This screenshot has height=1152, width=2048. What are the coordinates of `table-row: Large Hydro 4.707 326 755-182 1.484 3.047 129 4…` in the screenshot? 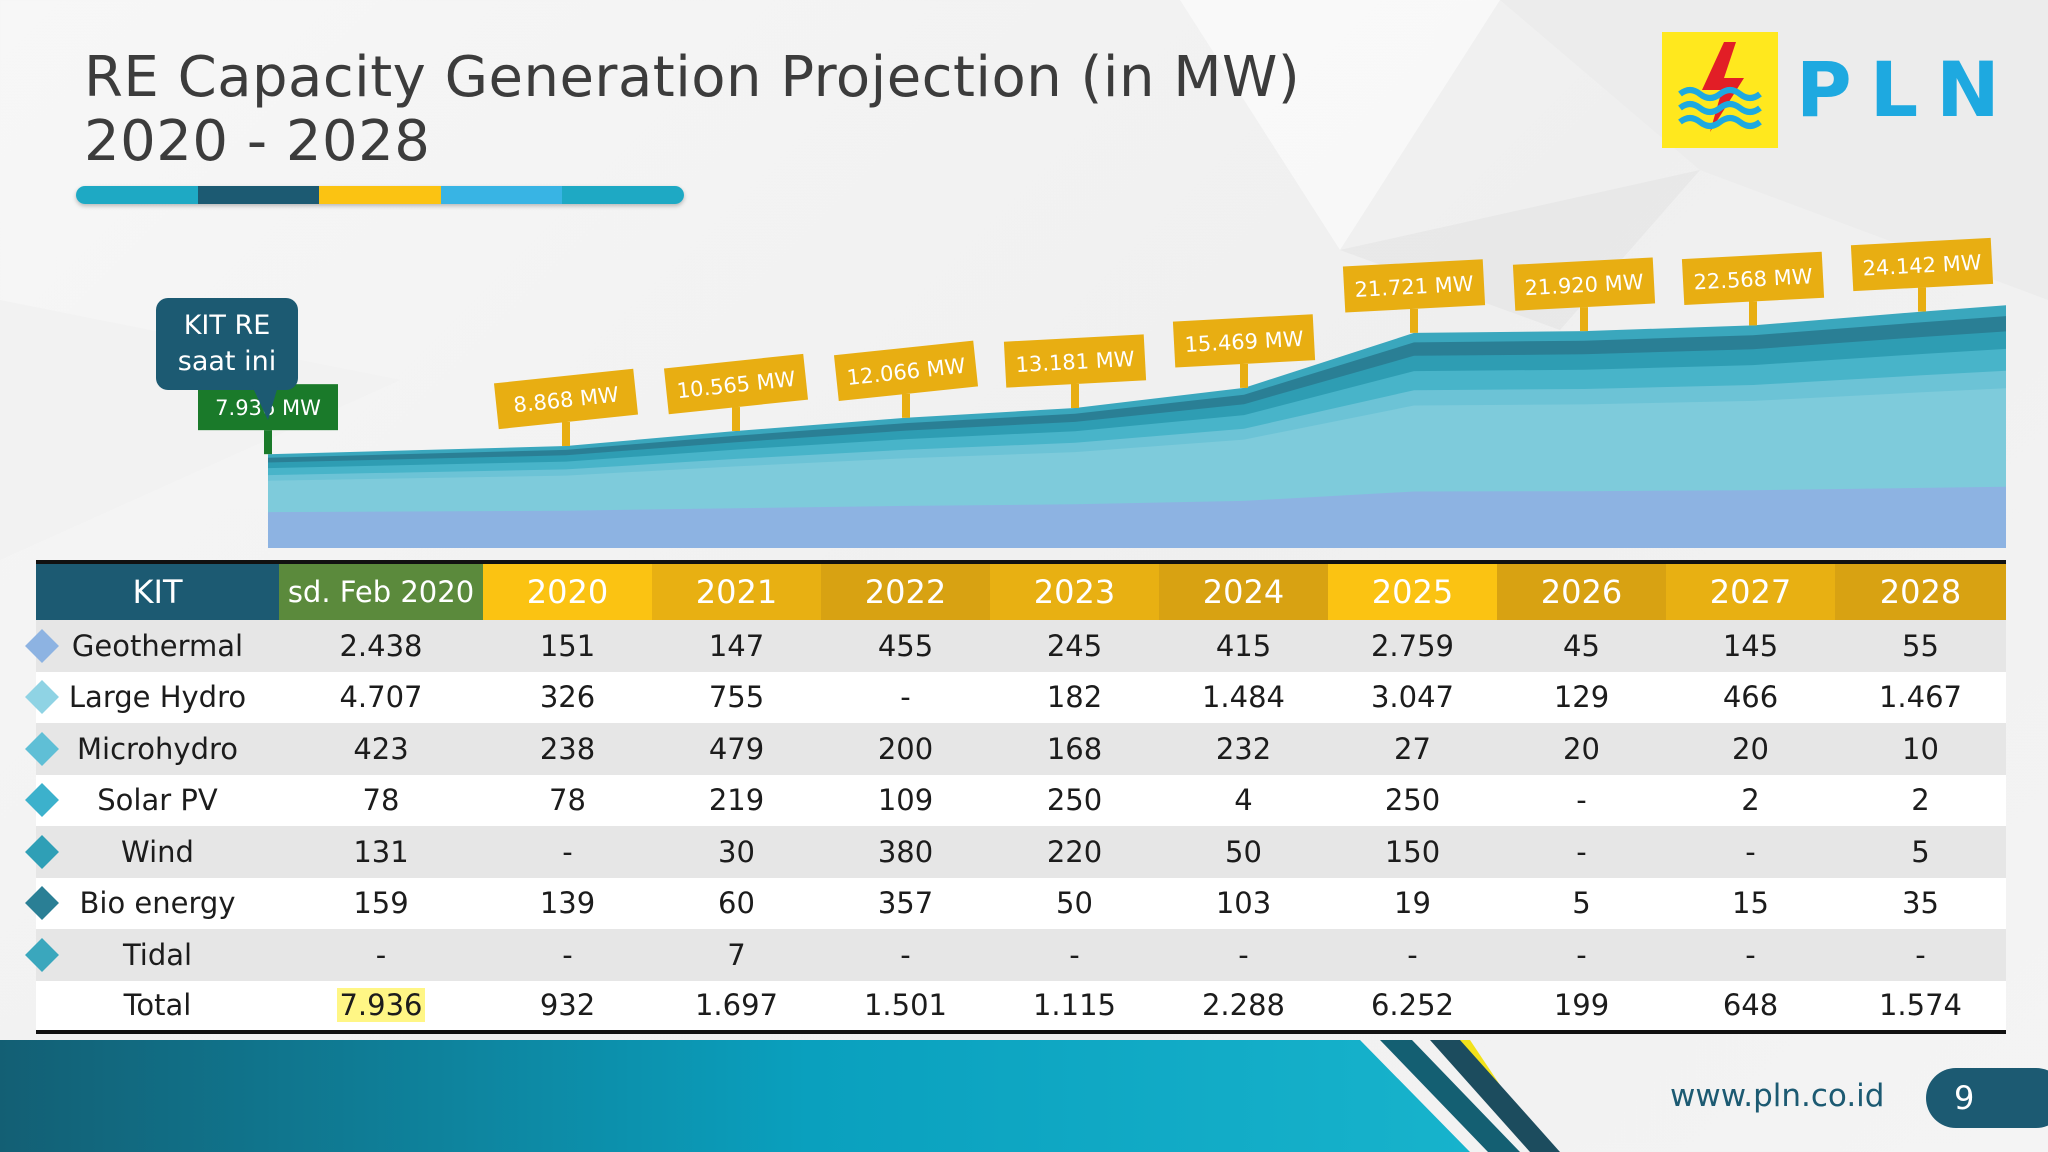 It's located at (1015, 697).